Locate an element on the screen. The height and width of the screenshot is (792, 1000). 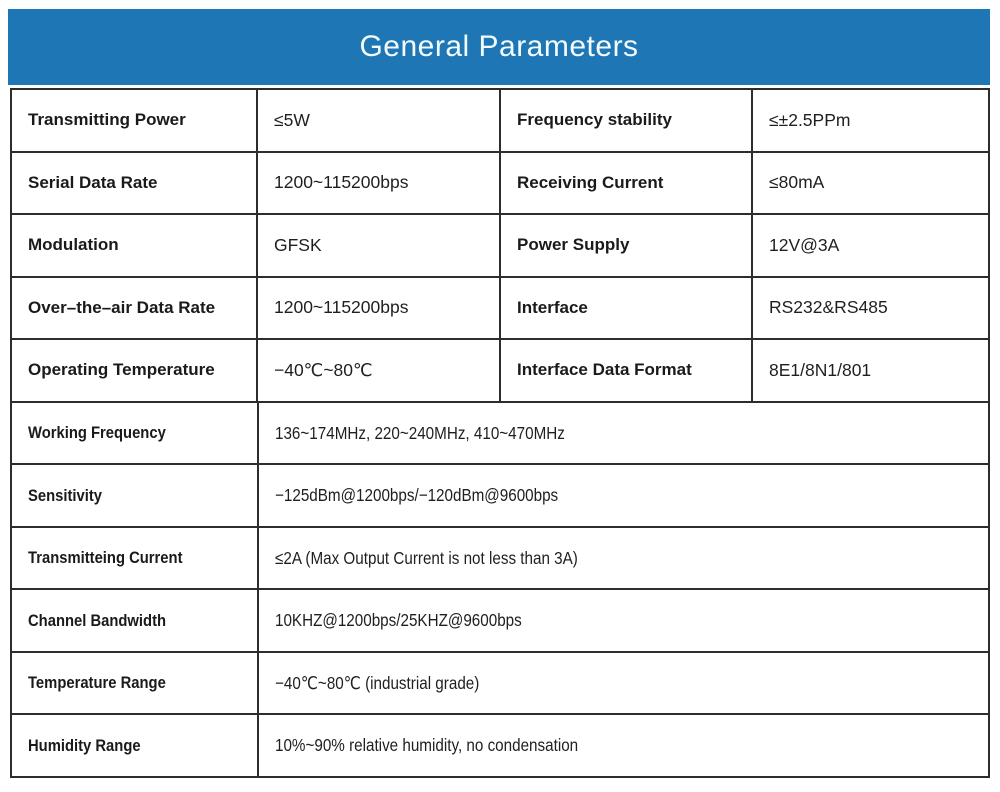
param-value: ≤±2.5PPm is located at coordinates (869, 120).